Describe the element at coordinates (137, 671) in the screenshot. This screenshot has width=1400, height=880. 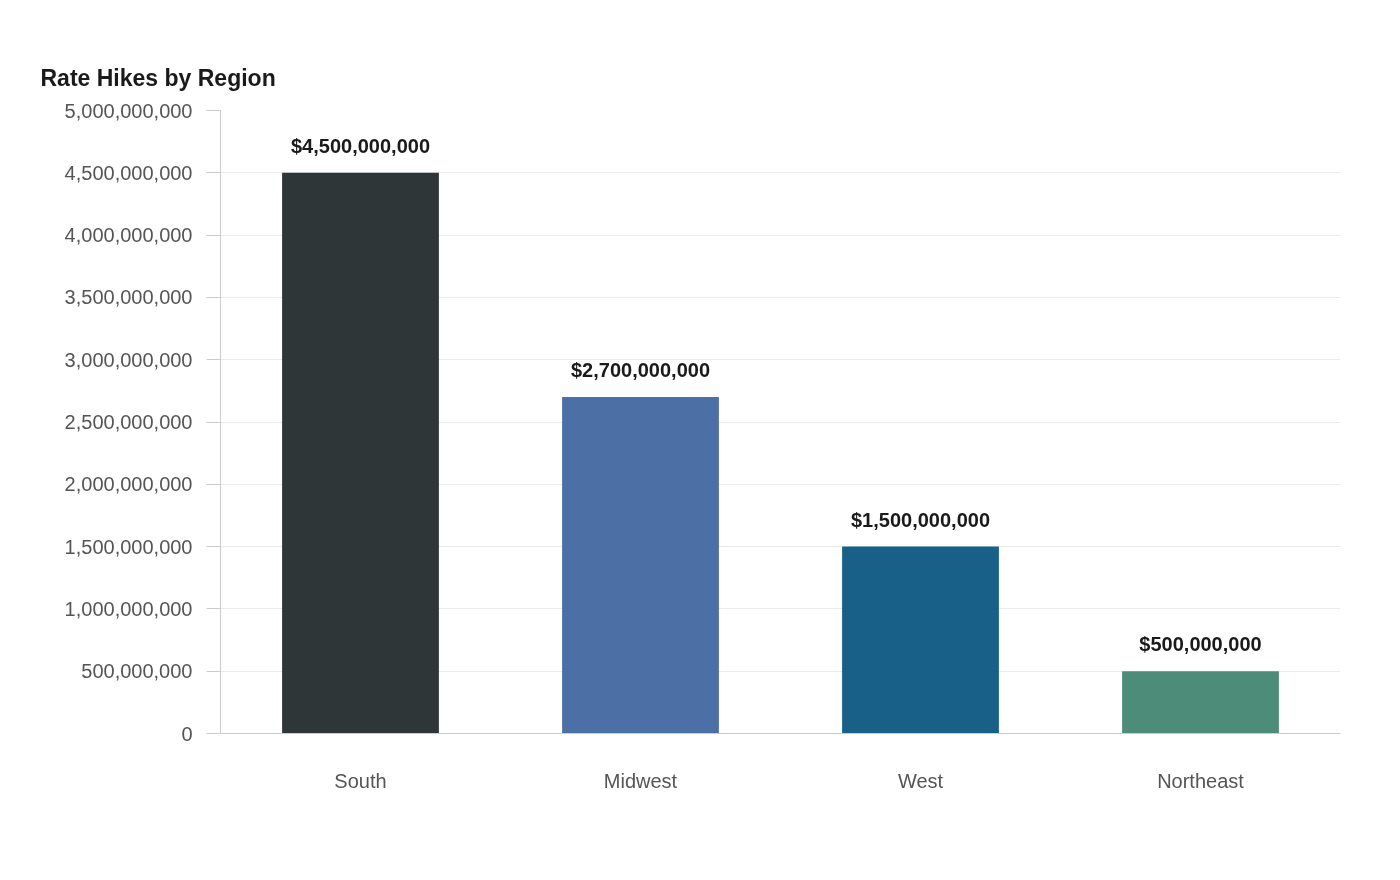
I see `y-tick-label: 500,000,000` at that location.